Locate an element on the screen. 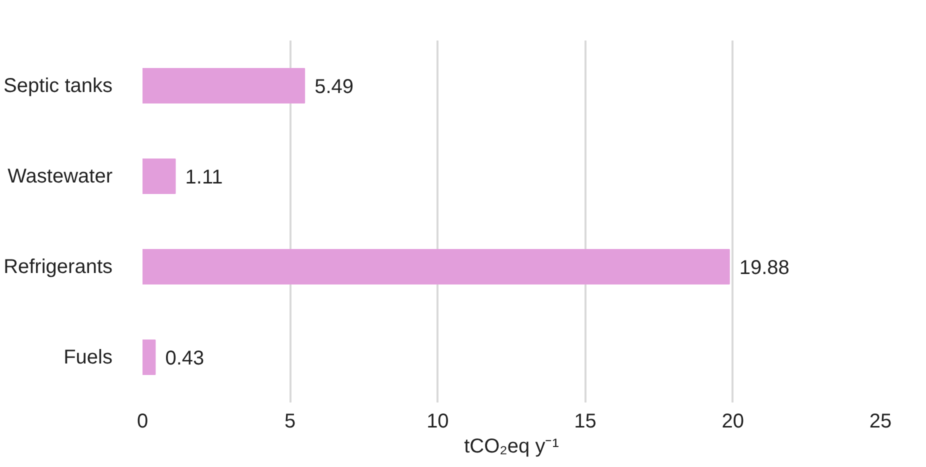 This screenshot has height=467, width=926. x-axis-title: tCO₂eq y⁻¹ is located at coordinates (512, 447).